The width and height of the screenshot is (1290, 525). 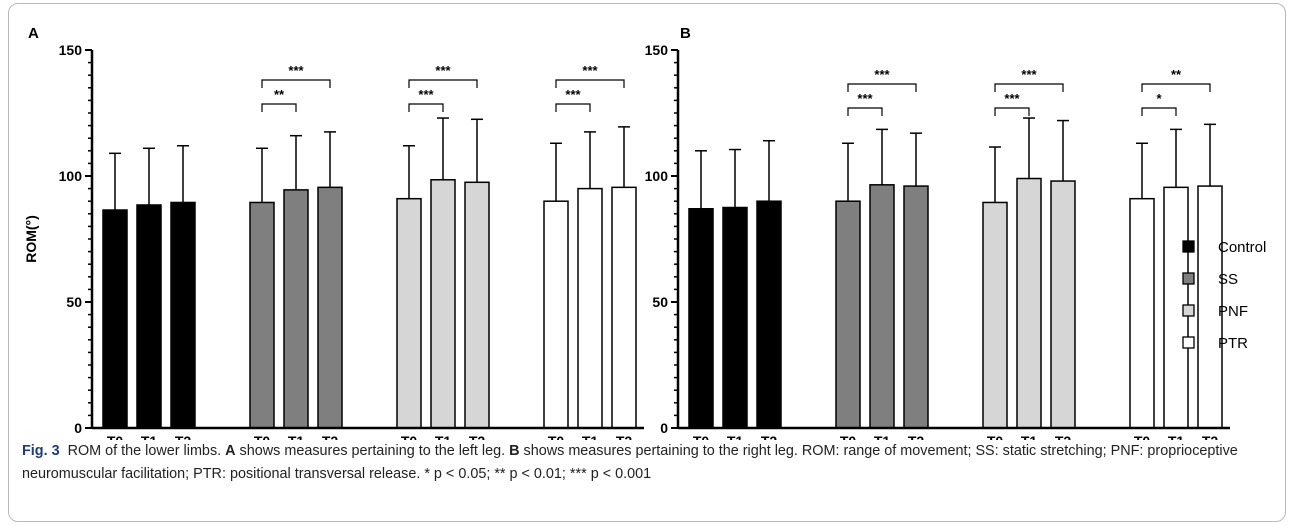 What do you see at coordinates (31, 239) in the screenshot?
I see `y-axis-label: ROM(°)` at bounding box center [31, 239].